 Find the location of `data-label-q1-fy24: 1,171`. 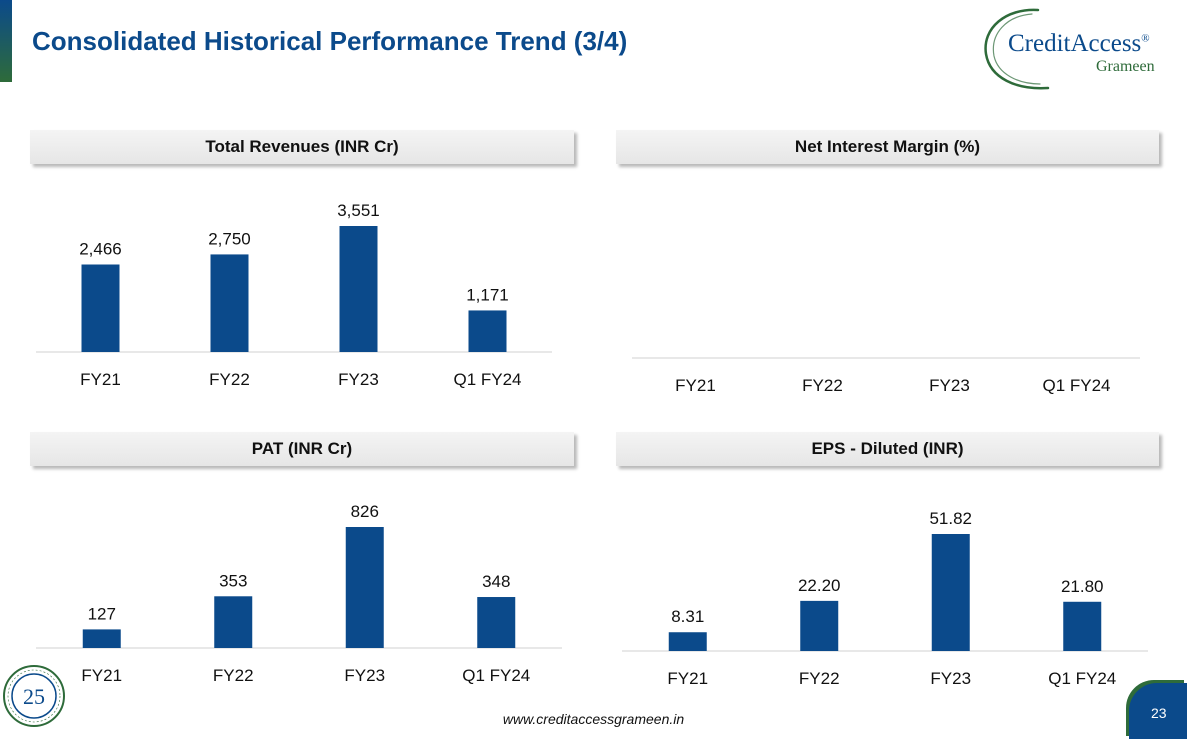

data-label-q1-fy24: 1,171 is located at coordinates (487, 294).